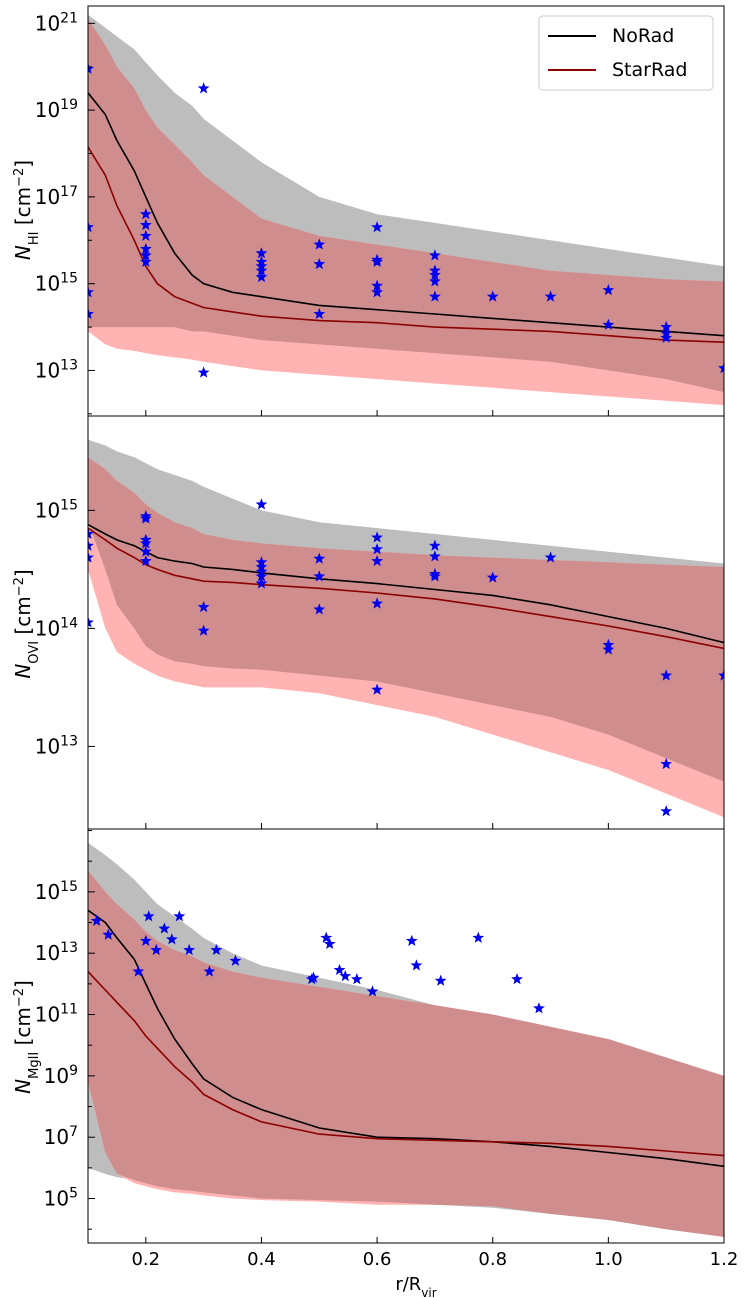 Image resolution: width=747 pixels, height=1298 pixels. I want to click on y-axis-label-mgii: NMgII [cm−2], so click(26, 1037).